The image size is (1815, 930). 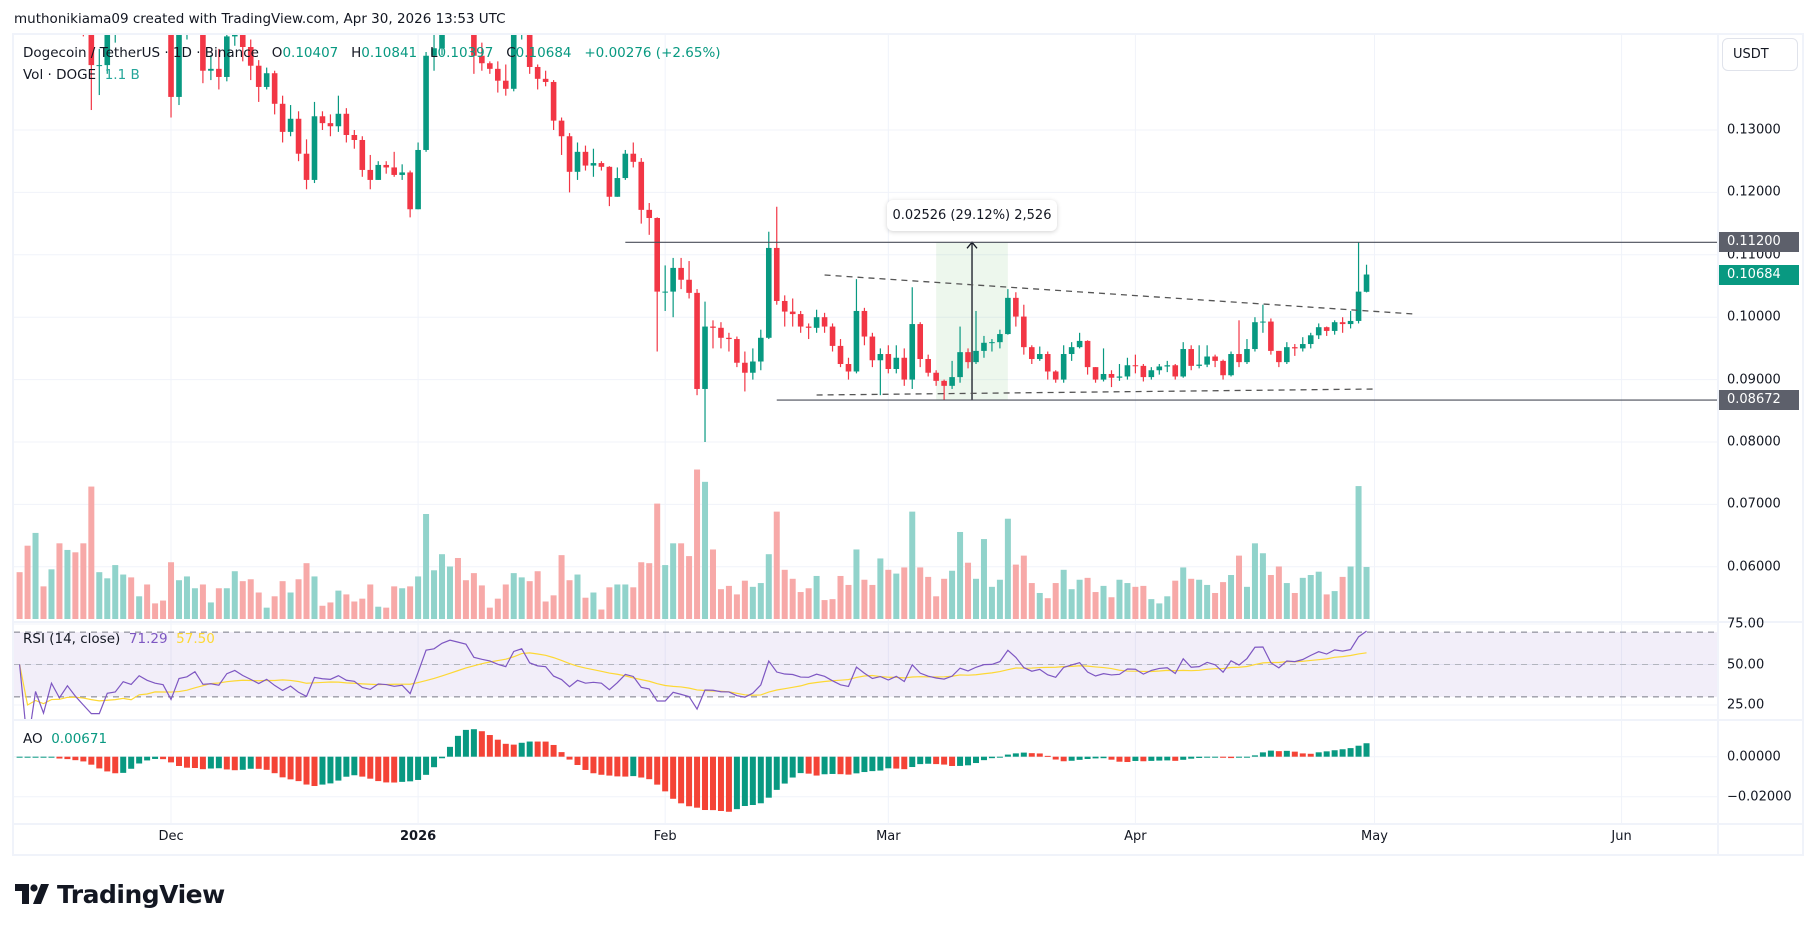 I want to click on pane-separator-rsi, so click(x=908, y=622).